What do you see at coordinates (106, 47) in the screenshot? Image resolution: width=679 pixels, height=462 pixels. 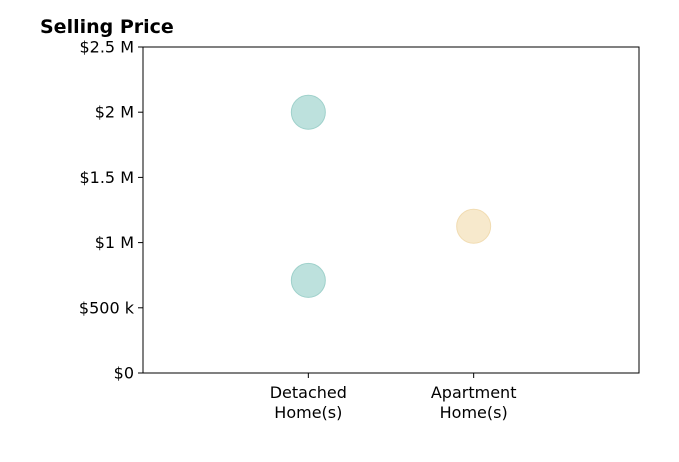 I see `y-tick-label: $2.5 M` at bounding box center [106, 47].